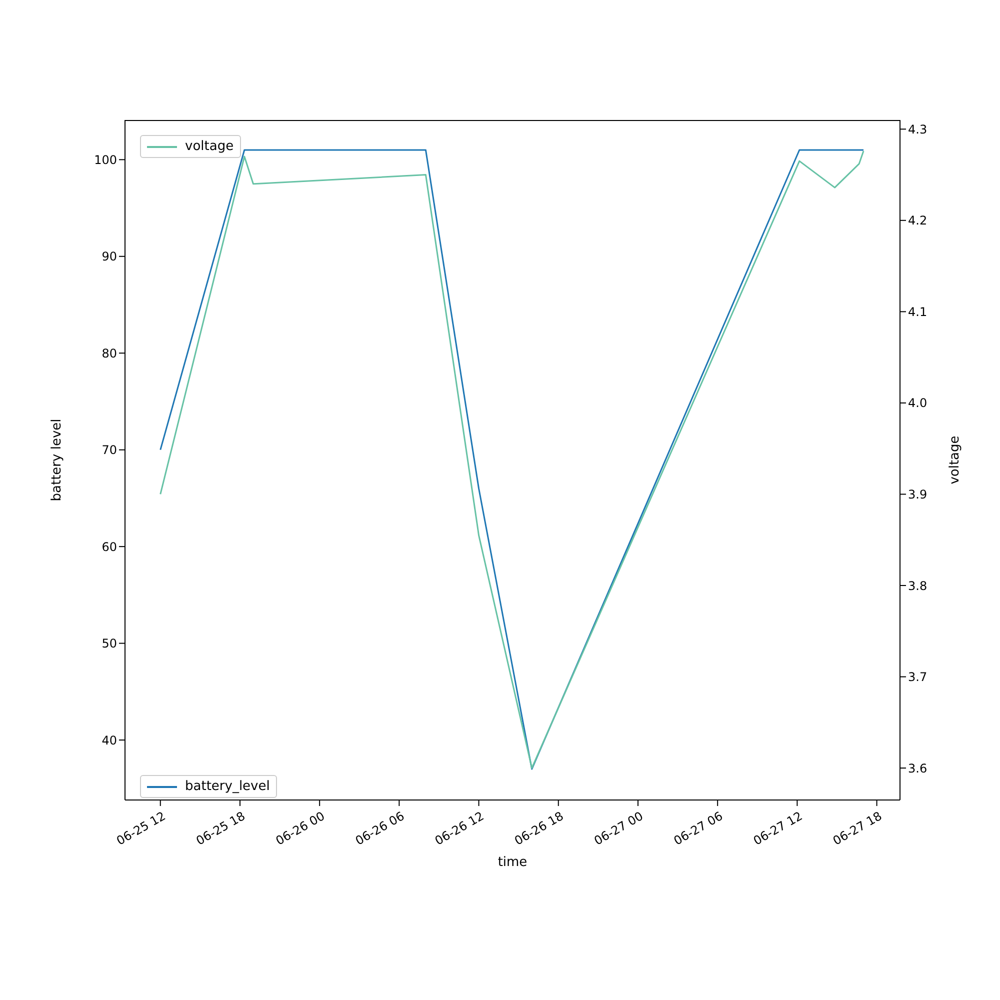 The width and height of the screenshot is (1000, 1000). What do you see at coordinates (105, 159) in the screenshot?
I see `y-tick-label: 100` at bounding box center [105, 159].